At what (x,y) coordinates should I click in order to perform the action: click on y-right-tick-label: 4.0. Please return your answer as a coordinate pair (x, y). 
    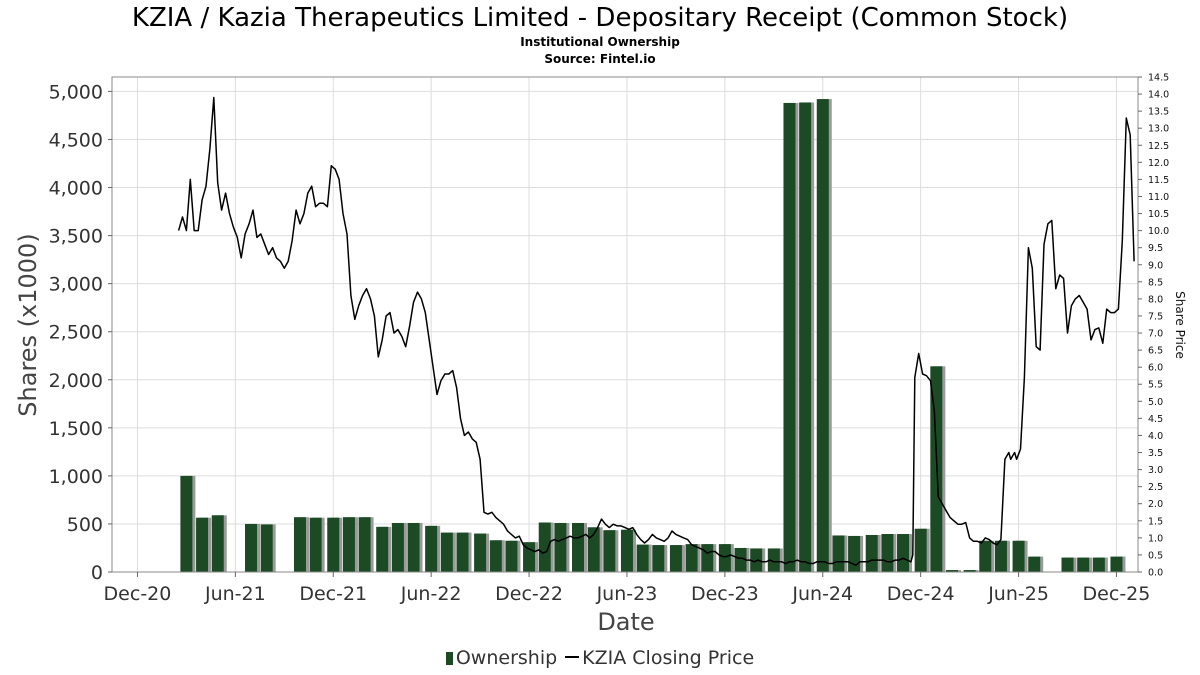
    Looking at the image, I should click on (1155, 436).